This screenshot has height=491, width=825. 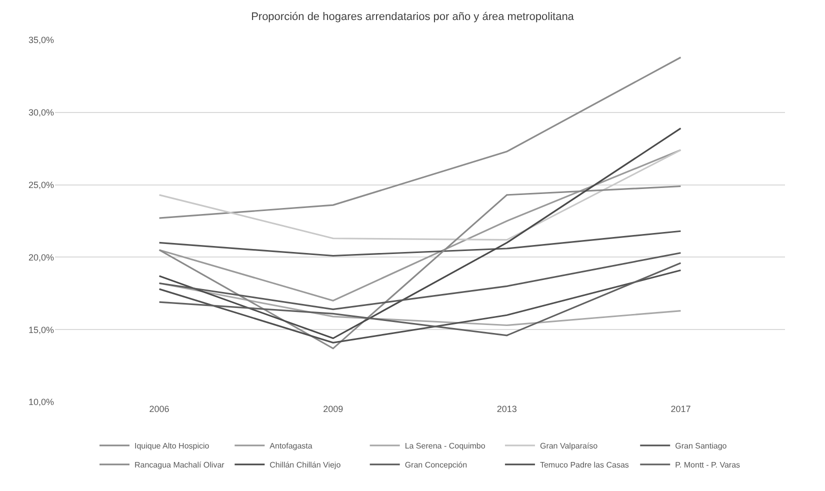 What do you see at coordinates (41, 185) in the screenshot?
I see `y-tick-label: 25,0%` at bounding box center [41, 185].